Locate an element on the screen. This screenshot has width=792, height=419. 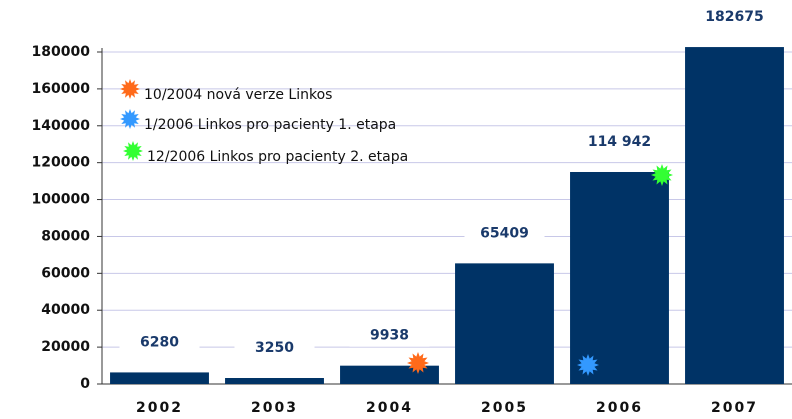
value-label: 114 942 is located at coordinates (619, 142).